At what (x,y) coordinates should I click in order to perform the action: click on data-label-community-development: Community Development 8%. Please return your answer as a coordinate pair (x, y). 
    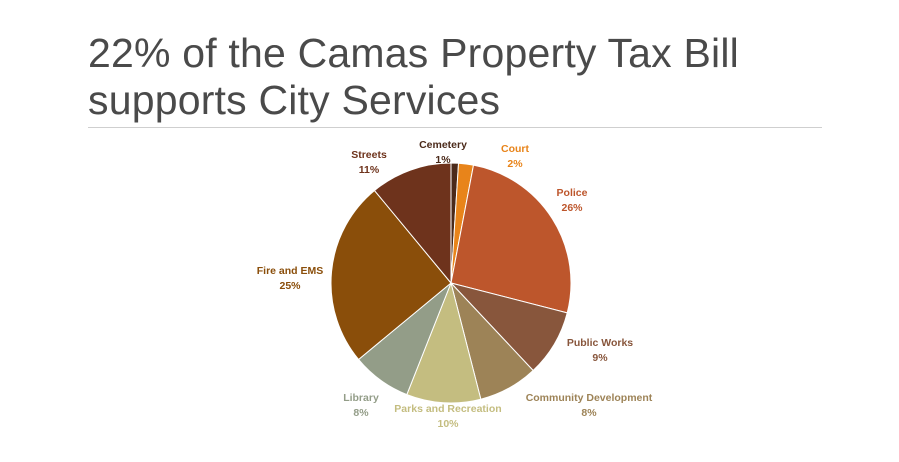
    Looking at the image, I should click on (589, 405).